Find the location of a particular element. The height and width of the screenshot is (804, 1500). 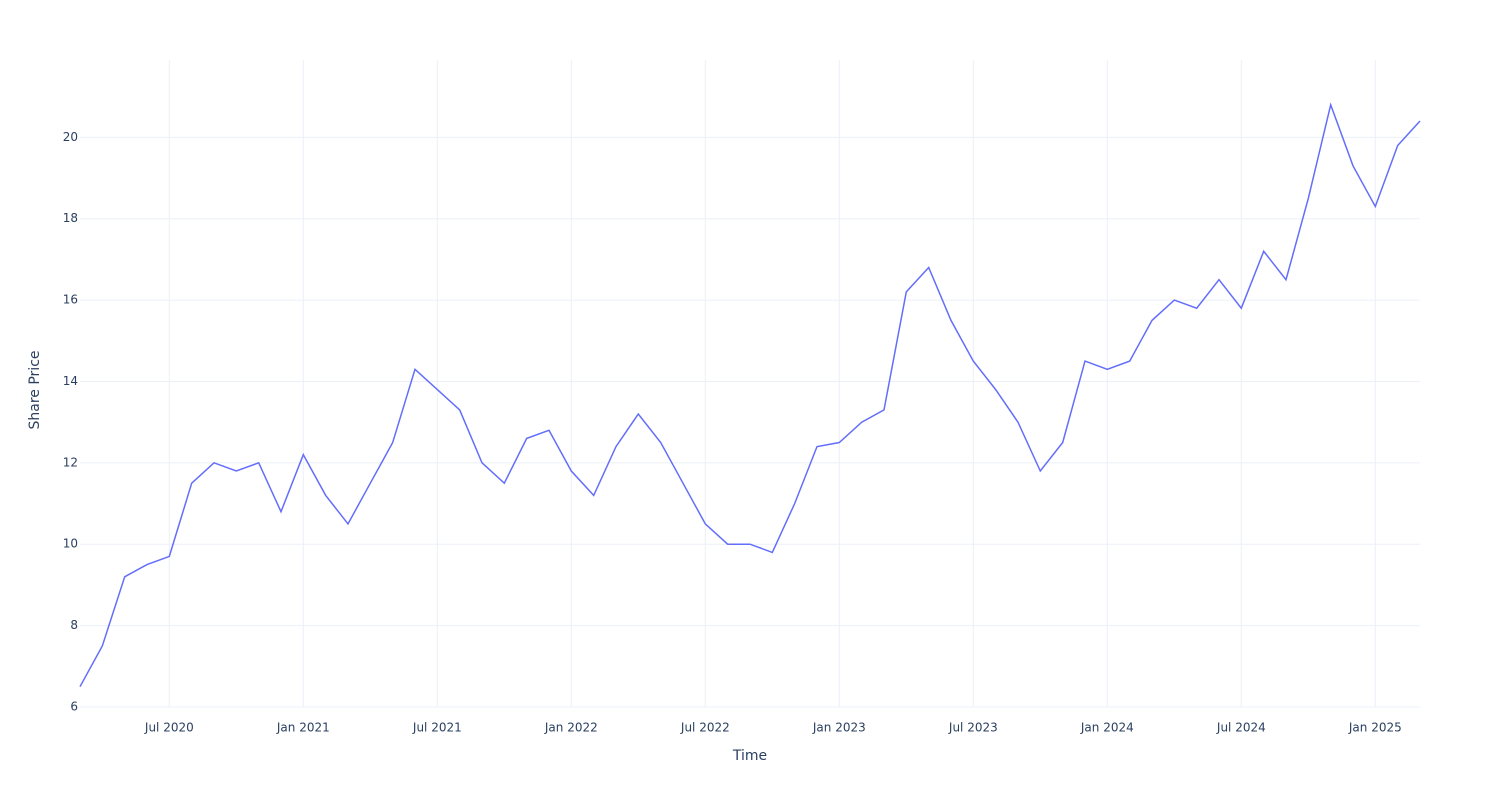

x-tick-label: Jan 2023 is located at coordinates (839, 728).